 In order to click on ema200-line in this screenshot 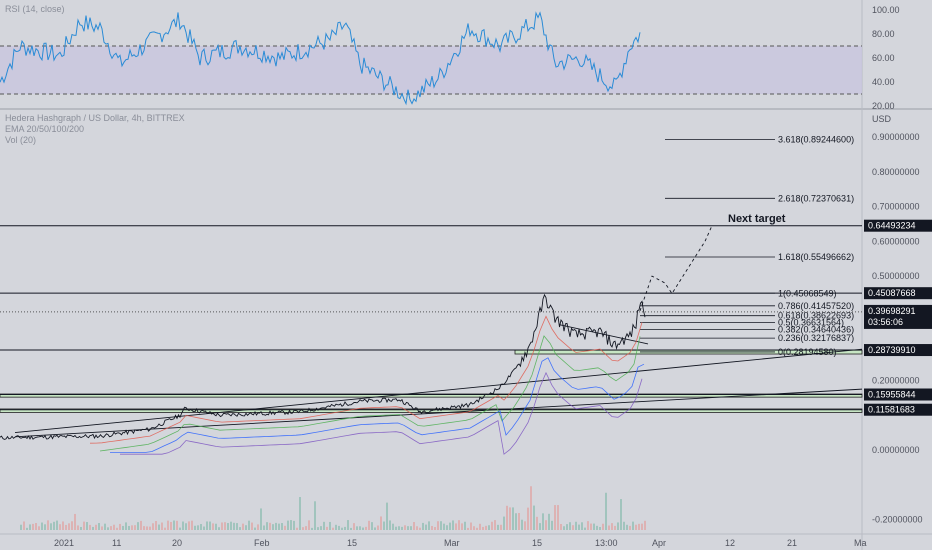, I will do `click(381, 413)`.